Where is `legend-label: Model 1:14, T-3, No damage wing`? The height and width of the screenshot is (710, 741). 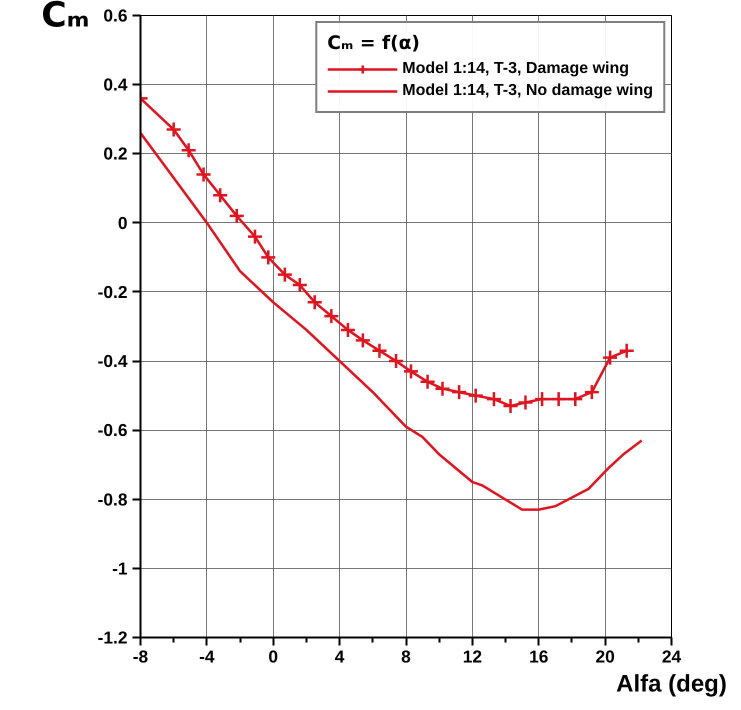
legend-label: Model 1:14, T-3, No damage wing is located at coordinates (527, 91).